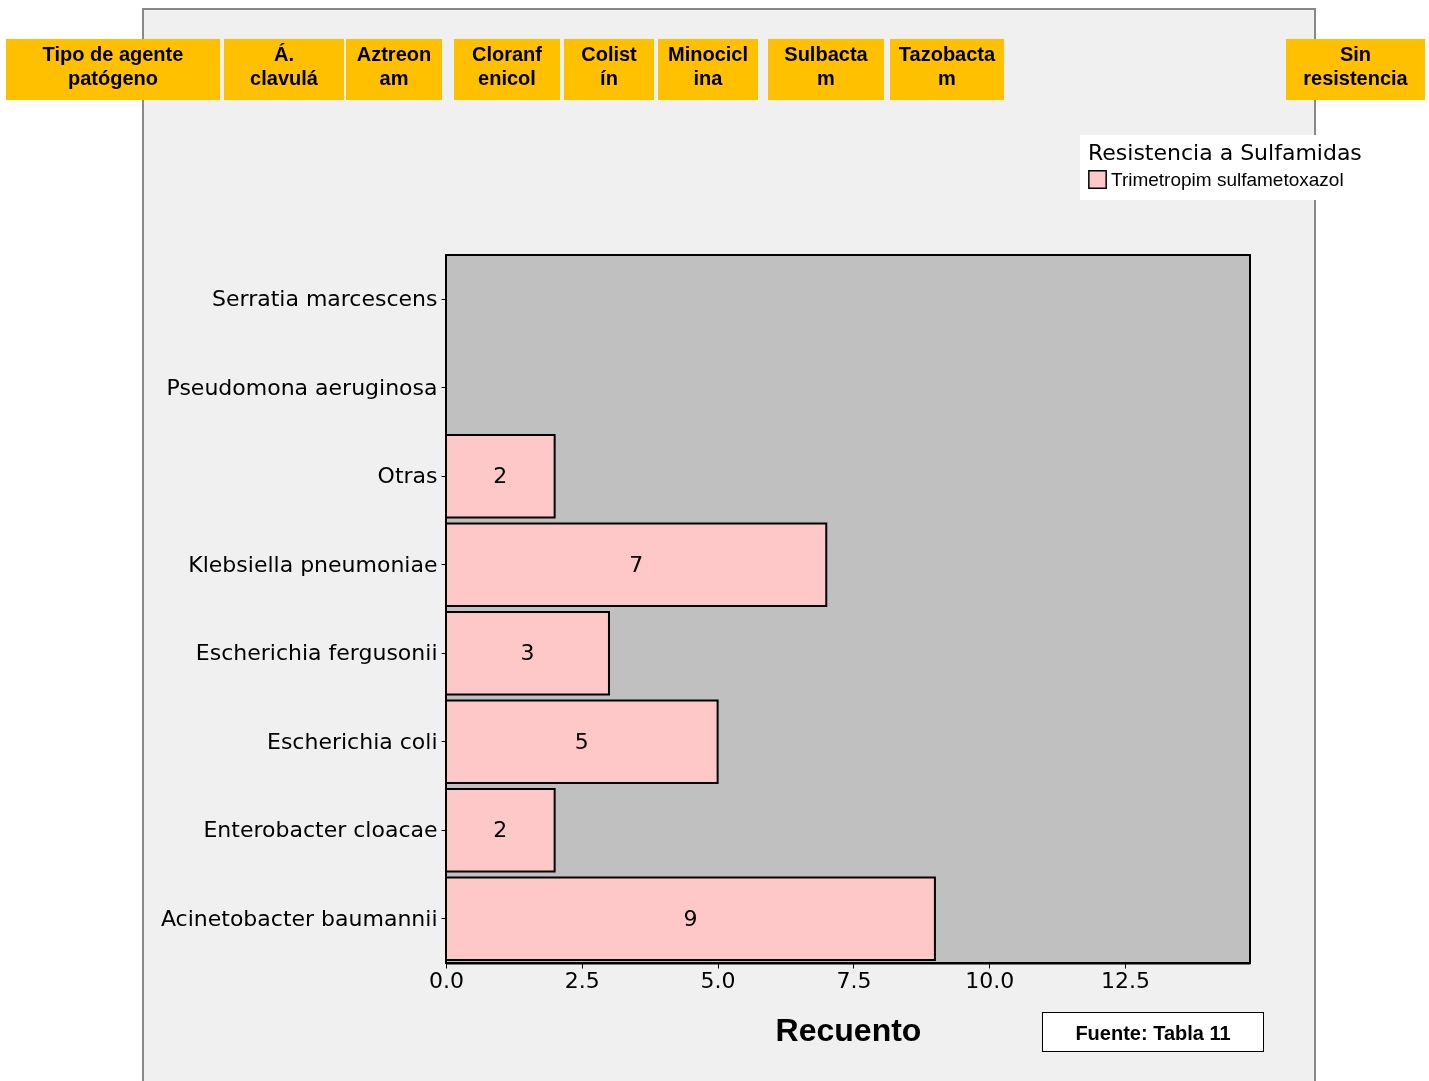 Image resolution: width=1429 pixels, height=1081 pixels. Describe the element at coordinates (718, 980) in the screenshot. I see `x-tick-label: 5.0` at that location.